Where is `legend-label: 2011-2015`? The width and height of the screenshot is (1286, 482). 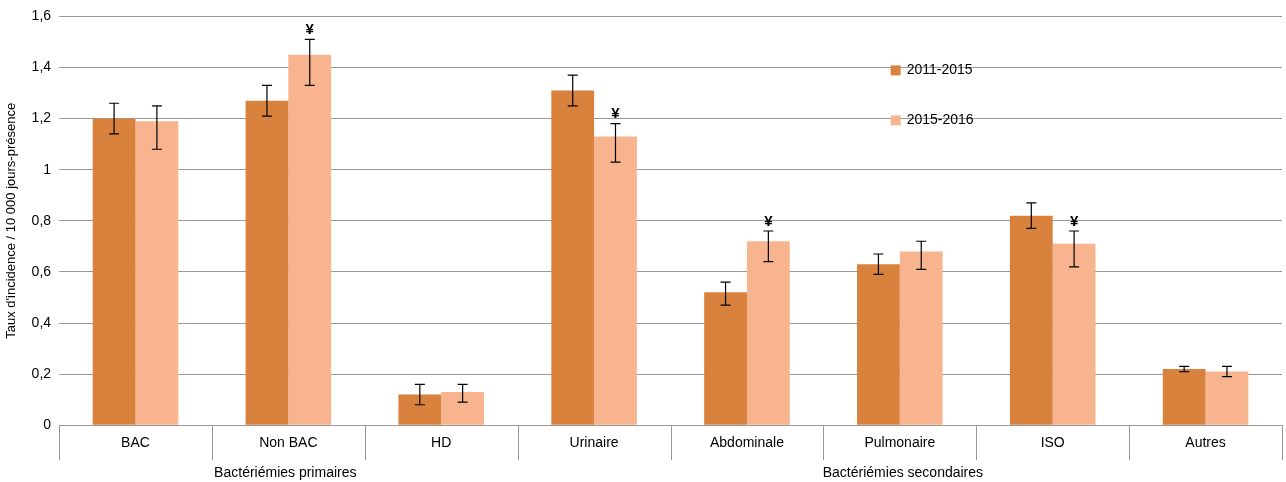 legend-label: 2011-2015 is located at coordinates (939, 69).